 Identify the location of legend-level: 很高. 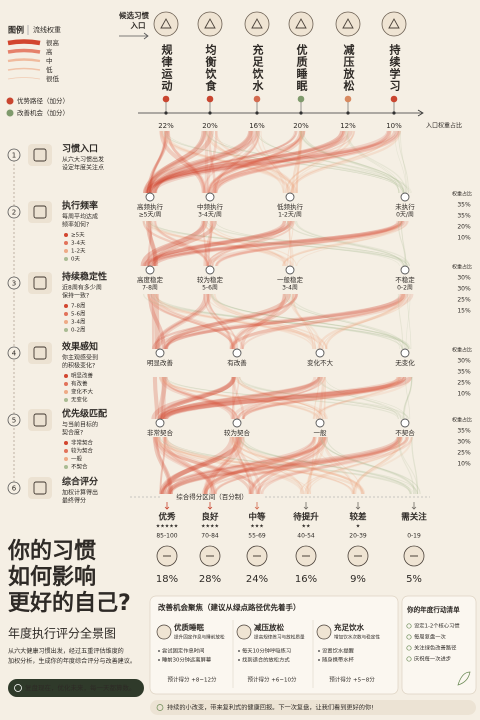
(53, 42).